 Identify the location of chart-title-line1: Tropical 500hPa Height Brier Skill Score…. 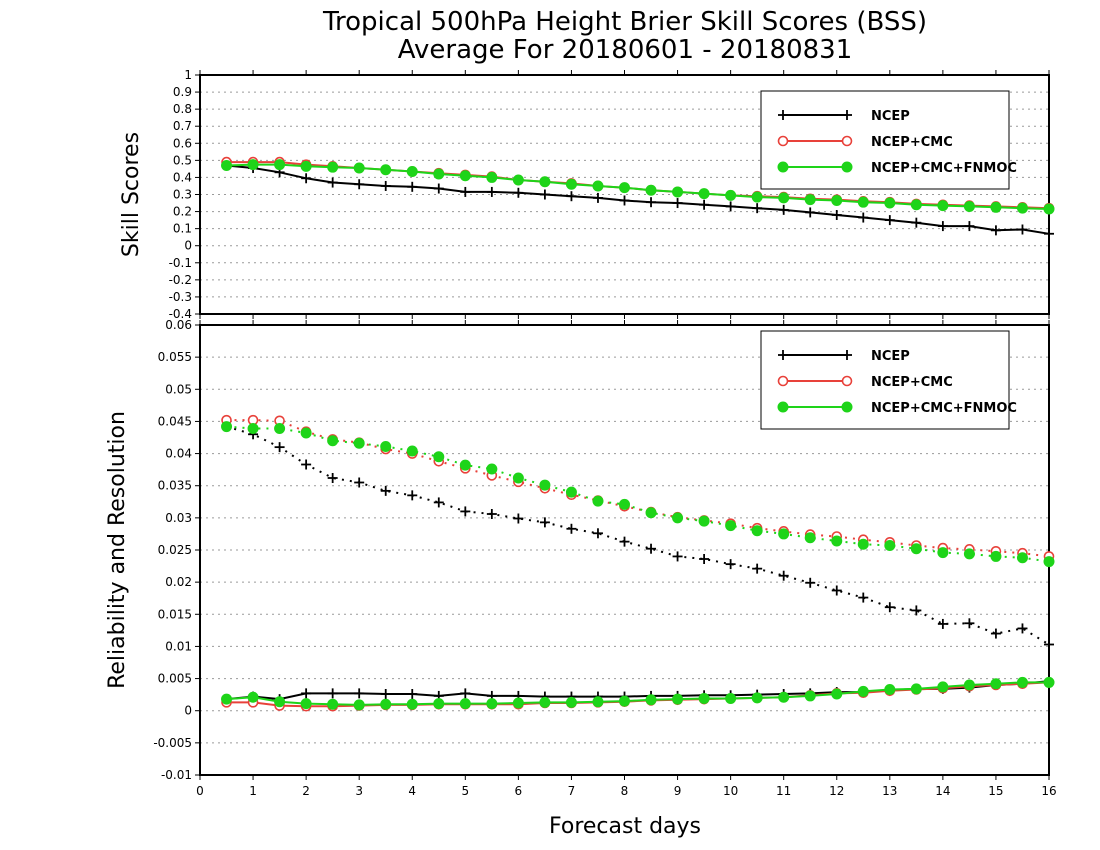
(624, 22).